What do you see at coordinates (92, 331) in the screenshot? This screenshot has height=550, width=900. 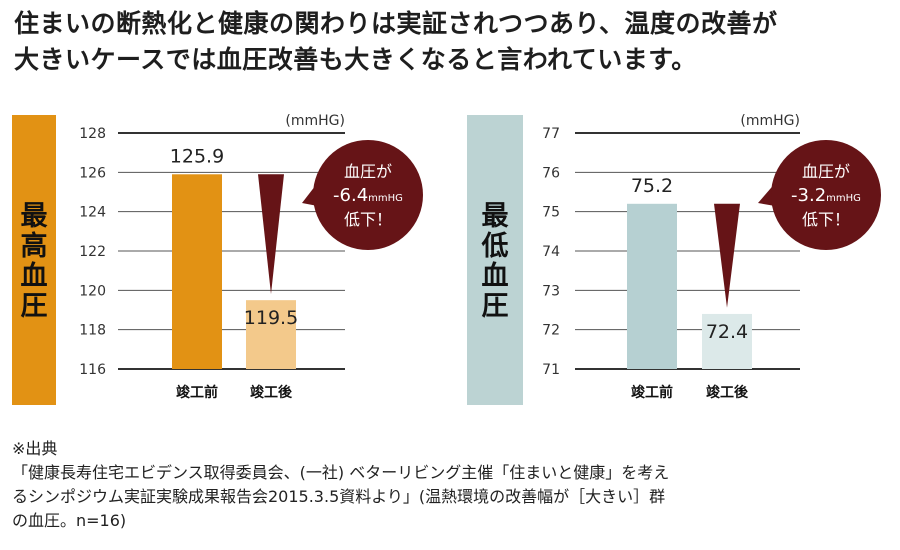 I see `y-tick-label: 118` at bounding box center [92, 331].